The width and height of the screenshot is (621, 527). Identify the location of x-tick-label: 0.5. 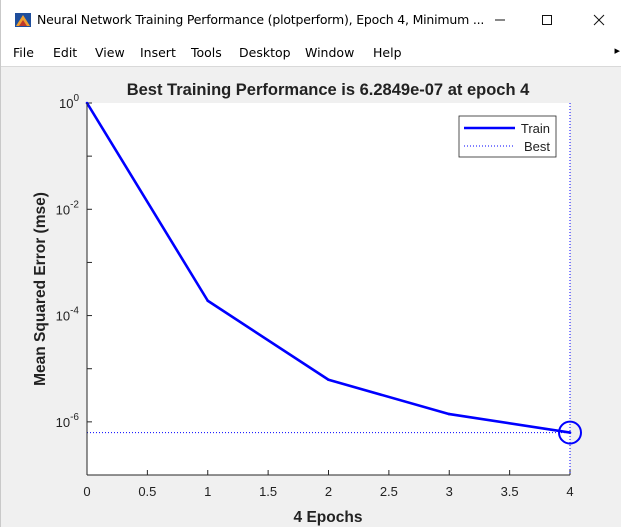
(147, 491).